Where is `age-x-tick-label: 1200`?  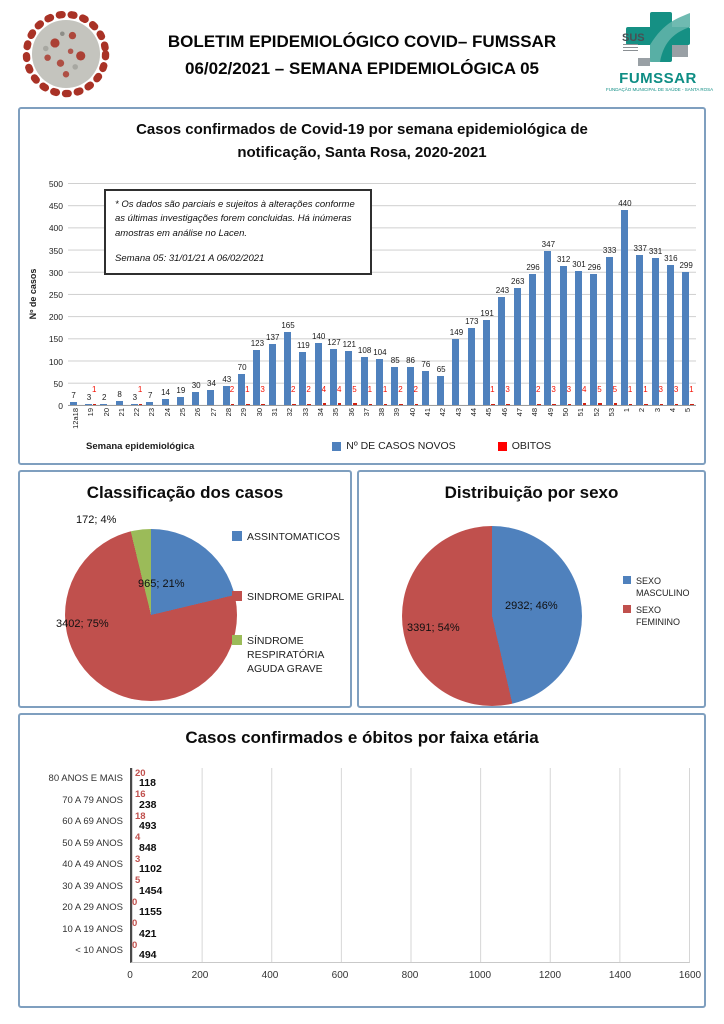
age-x-tick-label: 1200 is located at coordinates (550, 975).